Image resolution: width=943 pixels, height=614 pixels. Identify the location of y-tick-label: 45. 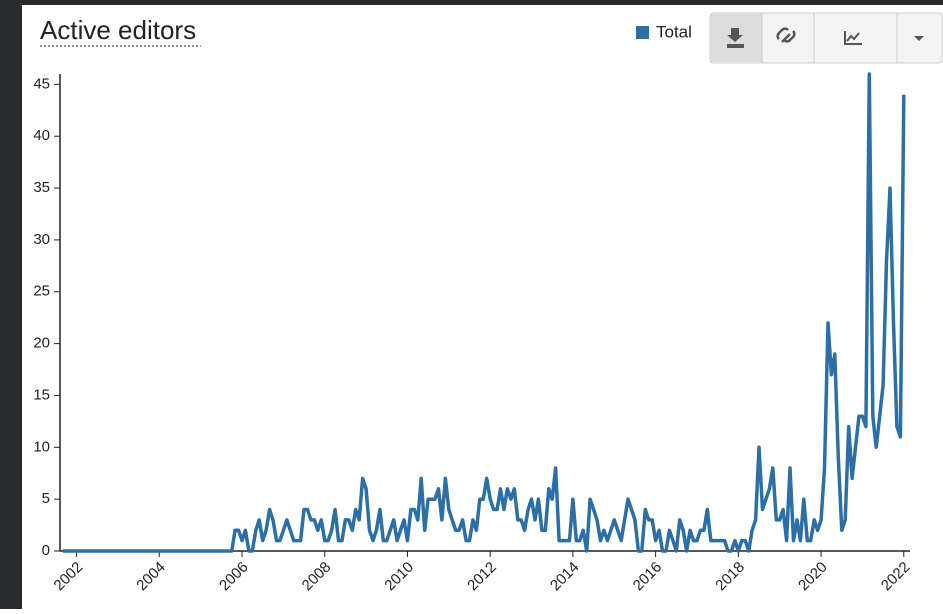
(41, 83).